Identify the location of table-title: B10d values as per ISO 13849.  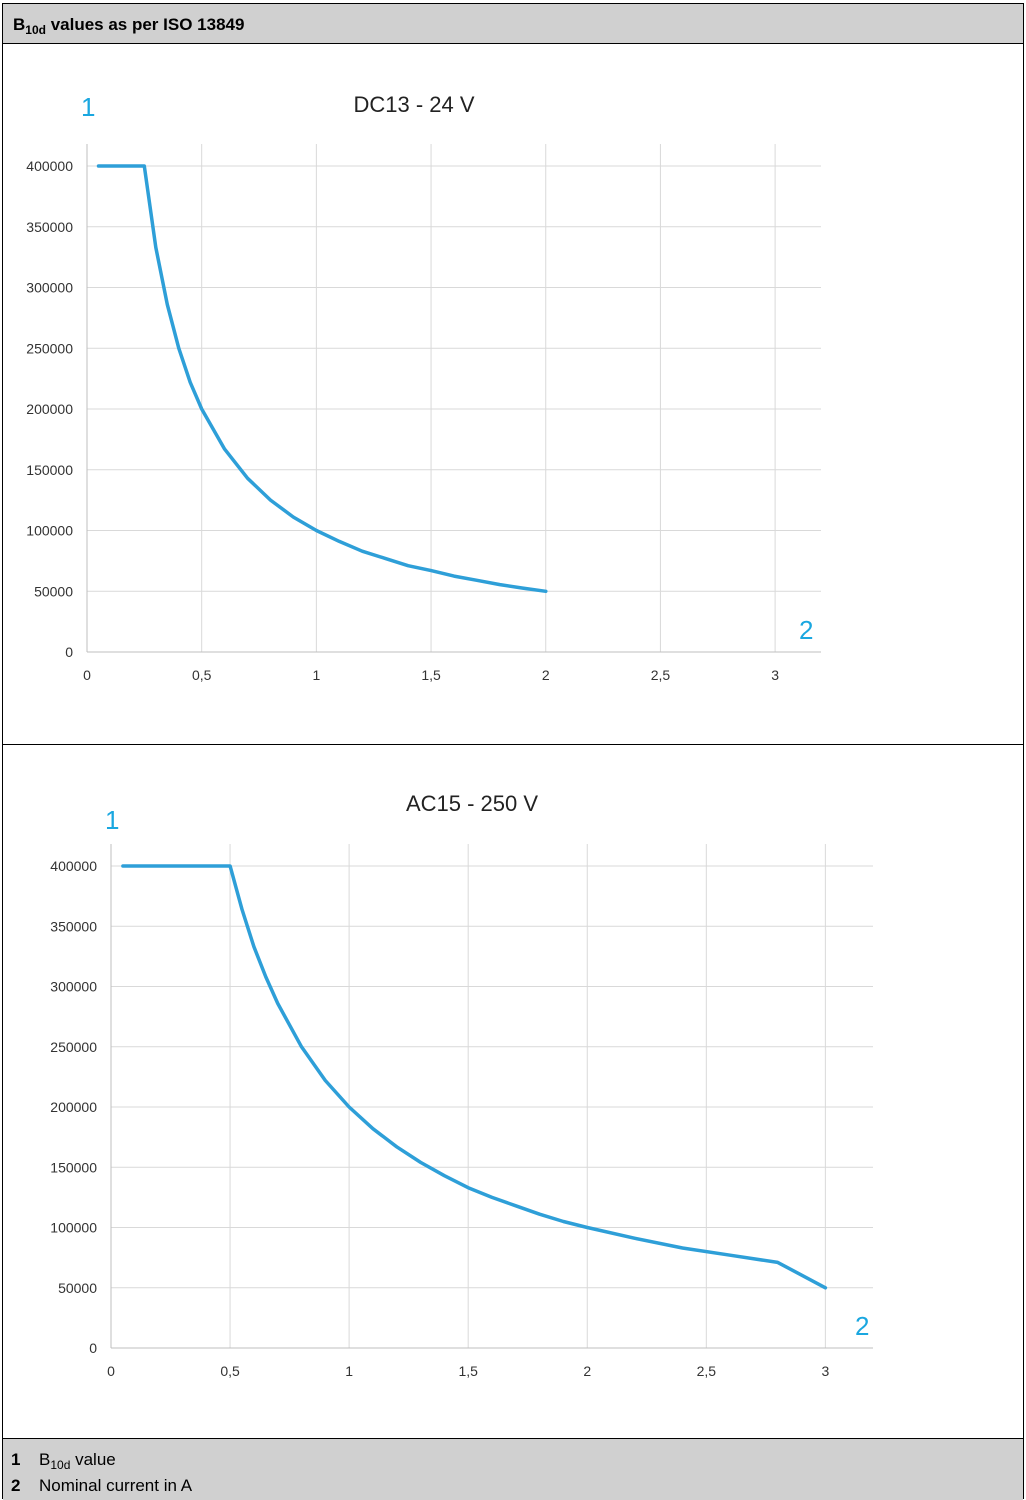
(129, 26).